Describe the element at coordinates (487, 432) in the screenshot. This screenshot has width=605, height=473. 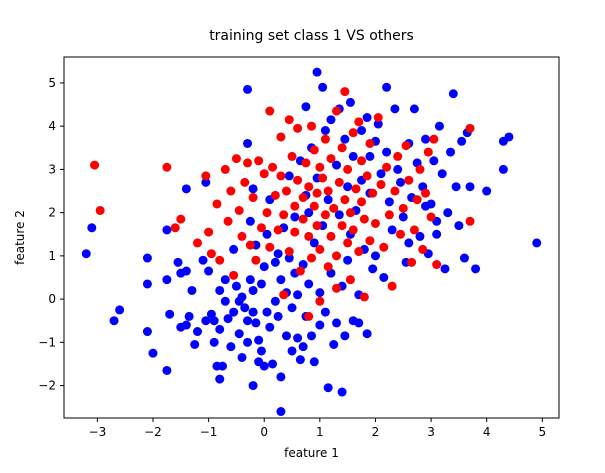
I see `x-tick-label: 4` at that location.